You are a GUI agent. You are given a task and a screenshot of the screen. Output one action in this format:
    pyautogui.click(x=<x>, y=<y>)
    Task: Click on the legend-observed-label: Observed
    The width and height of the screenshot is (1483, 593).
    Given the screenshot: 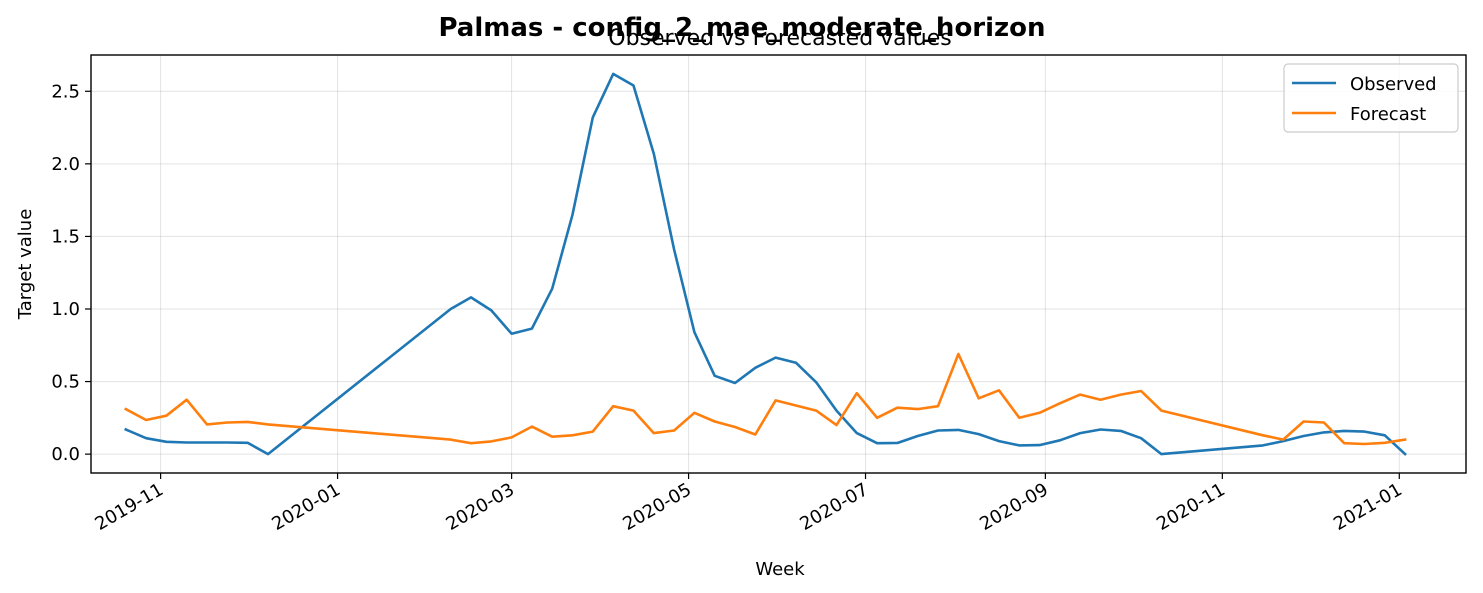 What is the action you would take?
    pyautogui.click(x=1393, y=84)
    